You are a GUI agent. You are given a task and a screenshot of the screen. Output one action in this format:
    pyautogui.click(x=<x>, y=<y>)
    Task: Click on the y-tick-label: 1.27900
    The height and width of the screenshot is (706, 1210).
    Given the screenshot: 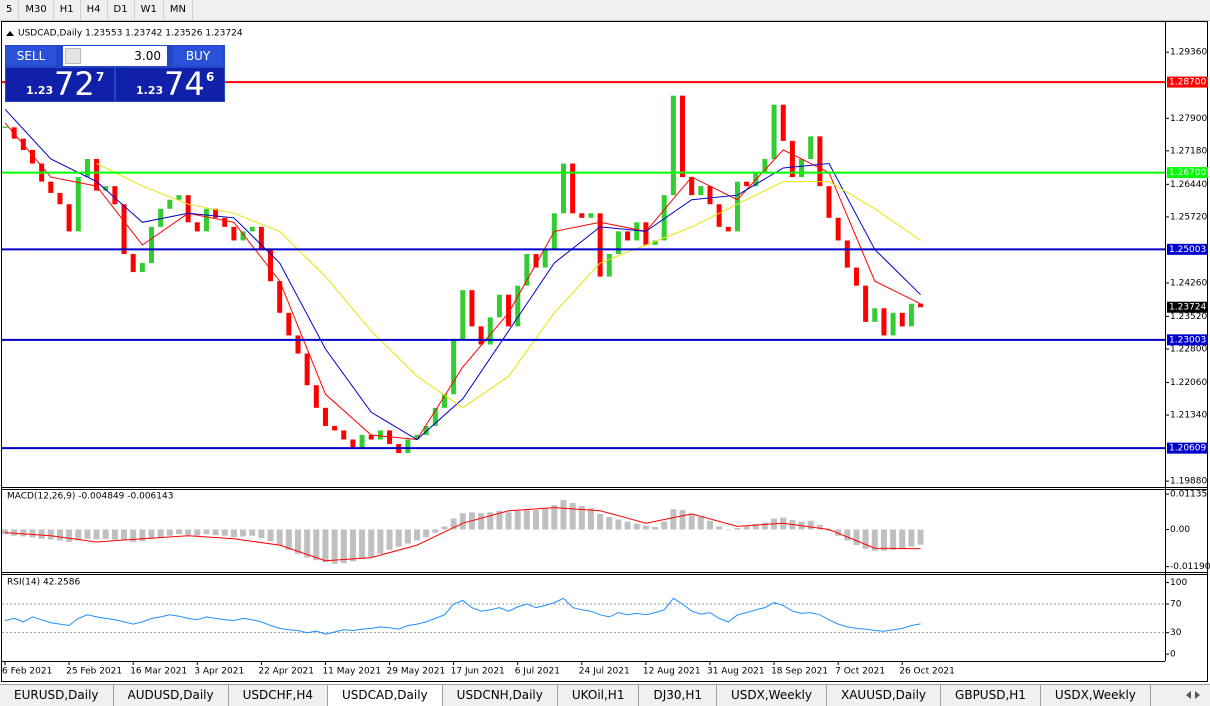 What is the action you would take?
    pyautogui.click(x=1188, y=119)
    